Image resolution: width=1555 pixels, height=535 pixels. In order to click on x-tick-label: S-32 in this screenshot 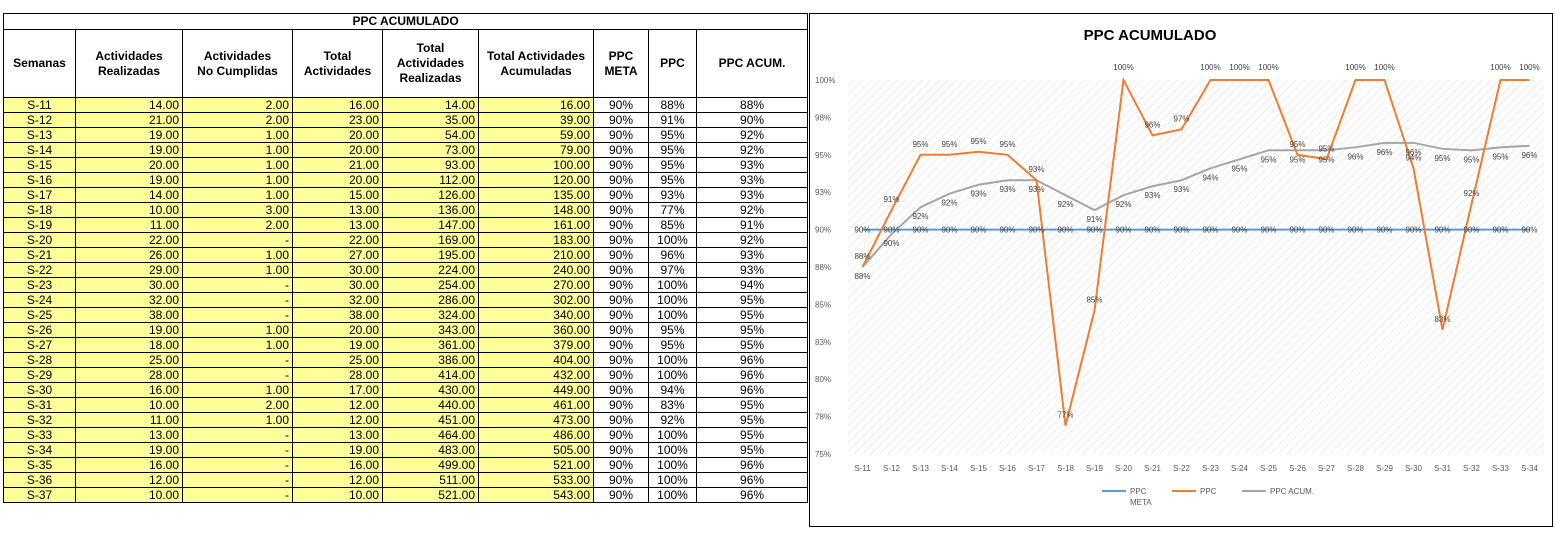, I will do `click(1471, 468)`.